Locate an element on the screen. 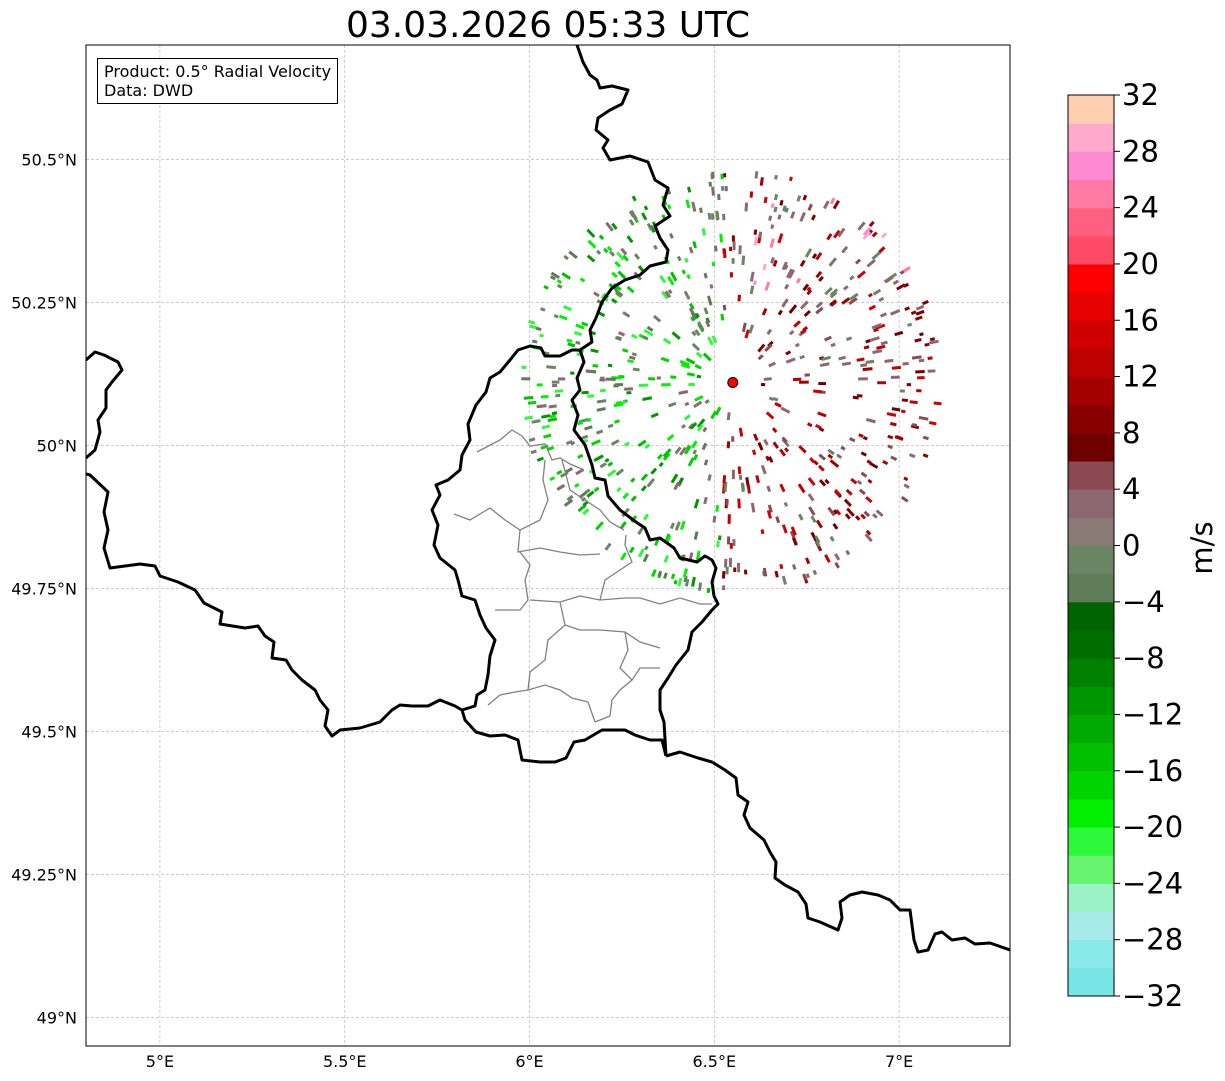 This screenshot has height=1081, width=1225. lat-tick-label: 49.25°N is located at coordinates (44, 874).